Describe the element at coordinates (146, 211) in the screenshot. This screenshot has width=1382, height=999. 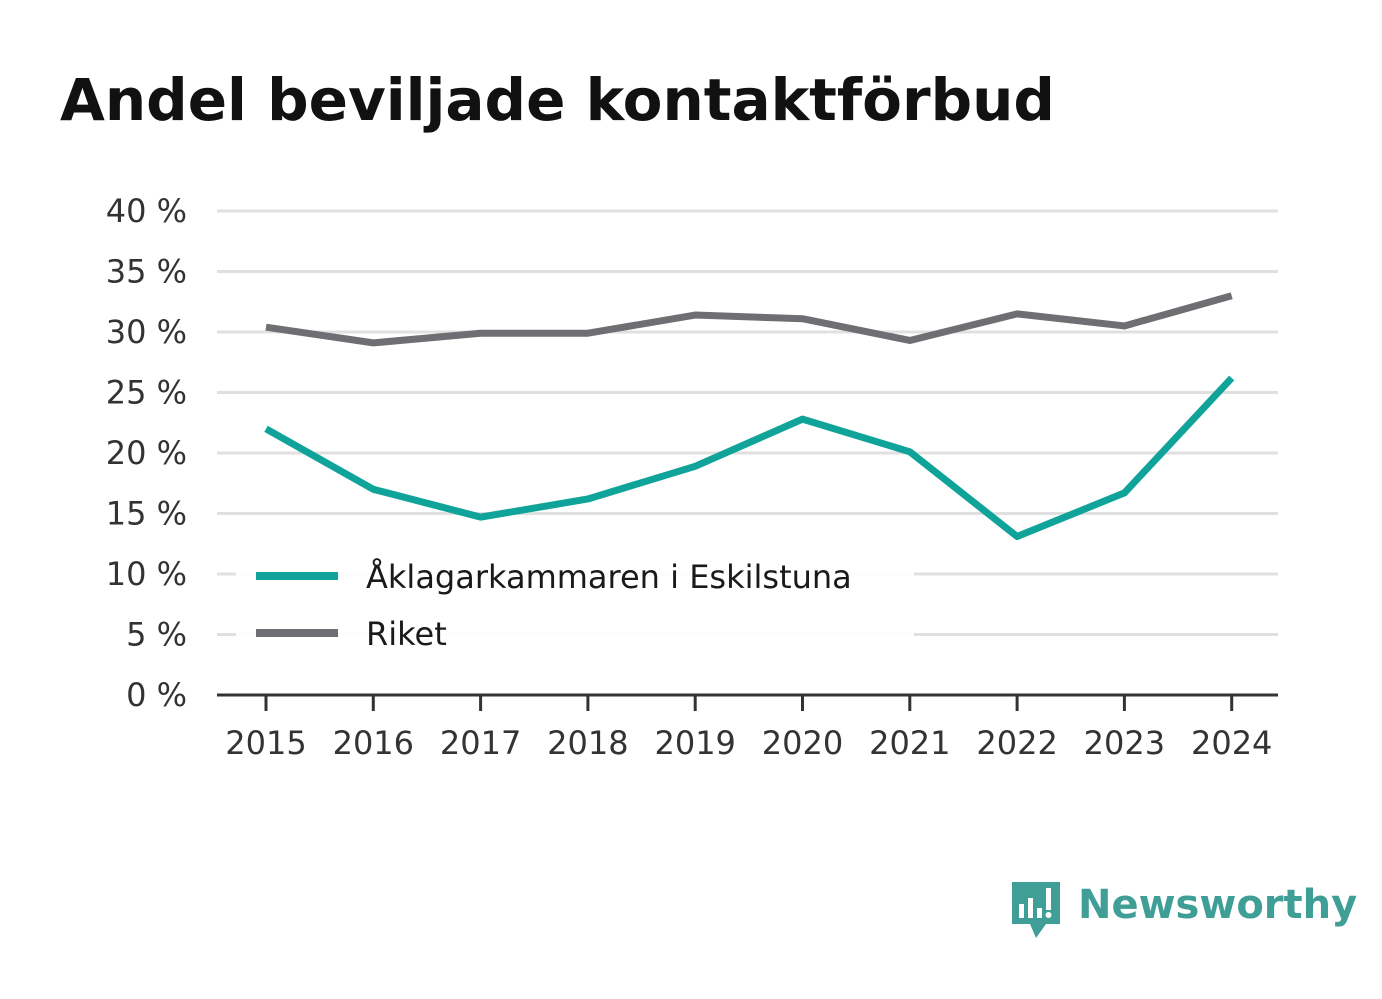
I see `y-tick-label: 40 %` at that location.